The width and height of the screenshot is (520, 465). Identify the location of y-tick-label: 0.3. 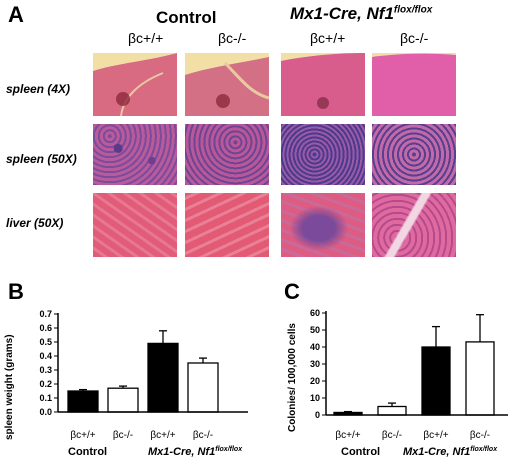
(45, 370).